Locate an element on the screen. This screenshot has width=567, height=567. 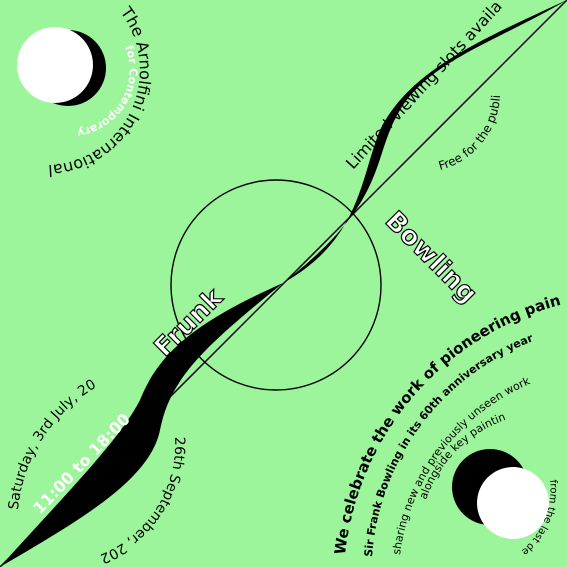
center-circle is located at coordinates (276, 285).